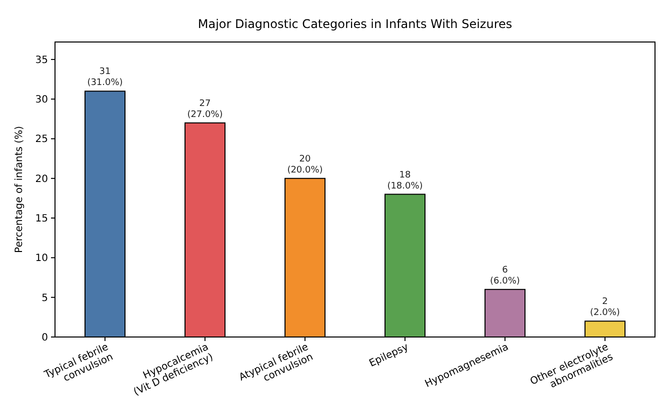 The width and height of the screenshot is (661, 405). What do you see at coordinates (105, 77) in the screenshot?
I see `data-label: 31 (31.0%)` at bounding box center [105, 77].